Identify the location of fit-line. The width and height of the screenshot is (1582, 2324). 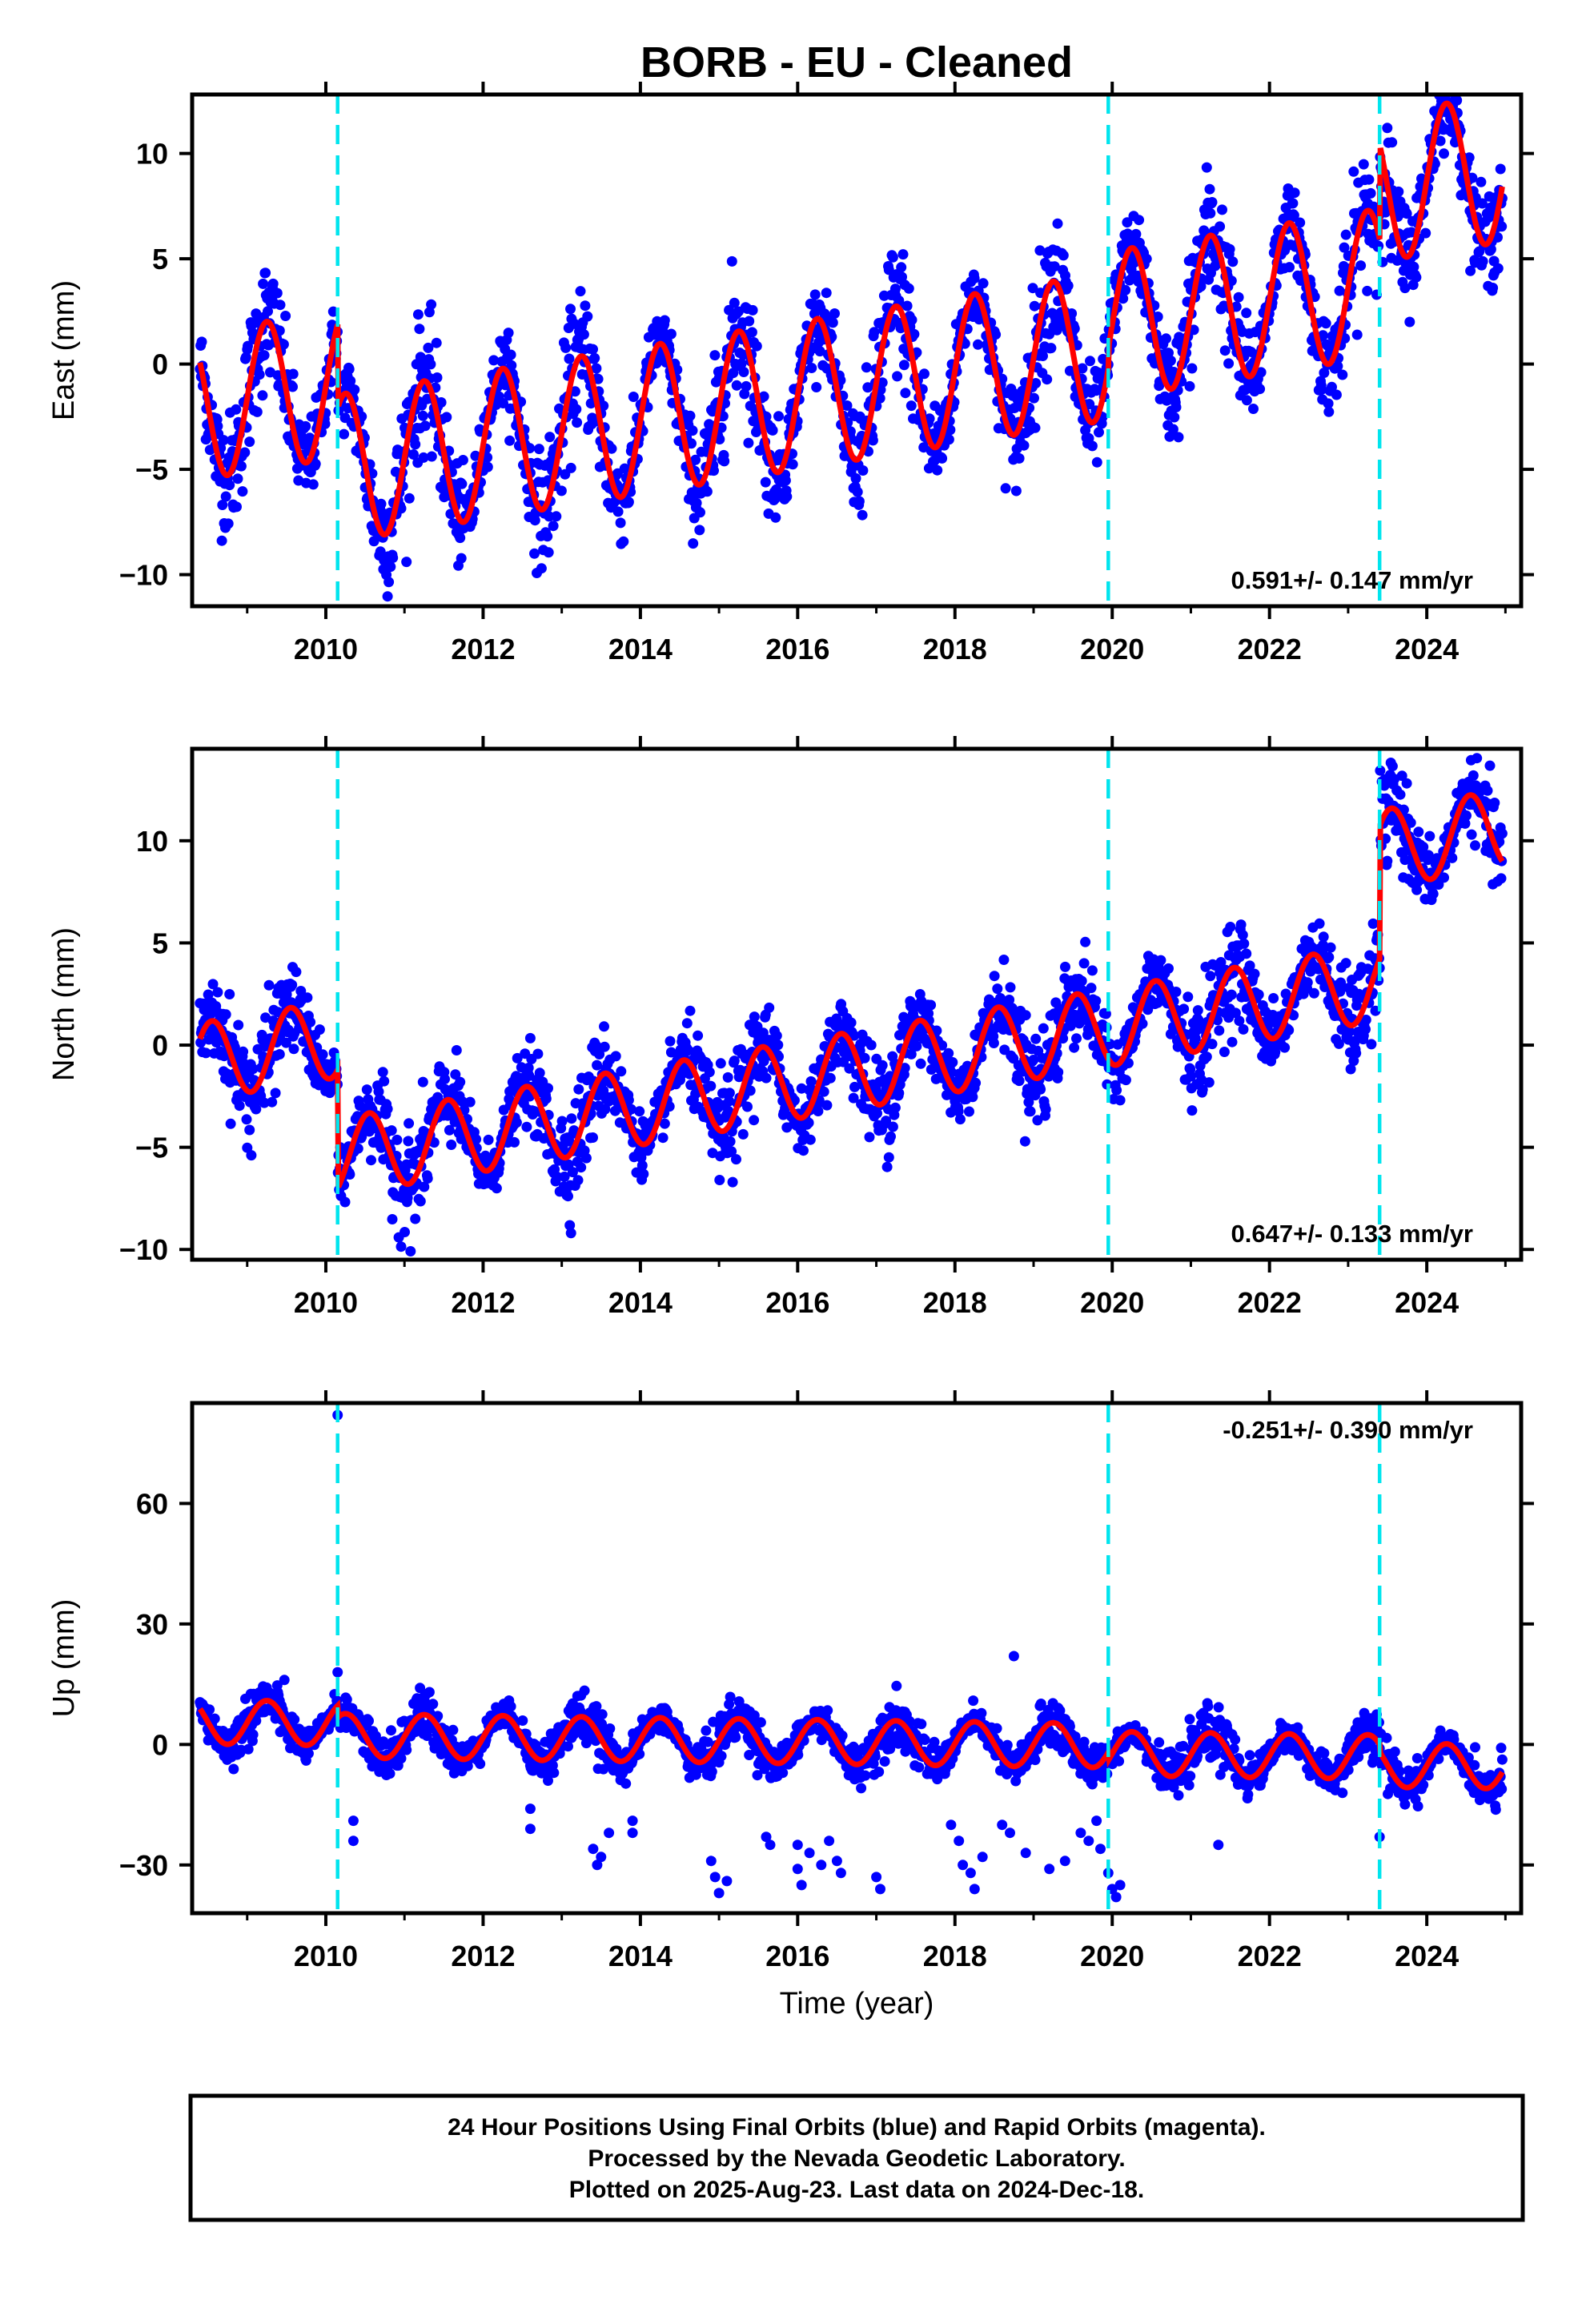
(851, 990).